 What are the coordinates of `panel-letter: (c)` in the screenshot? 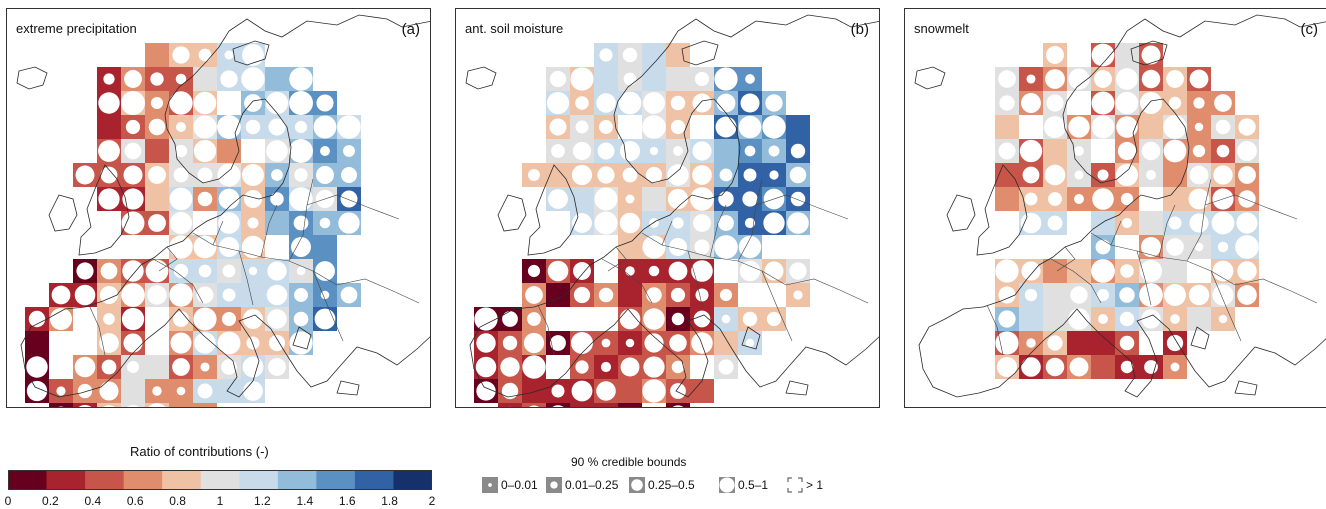 It's located at (1309, 29).